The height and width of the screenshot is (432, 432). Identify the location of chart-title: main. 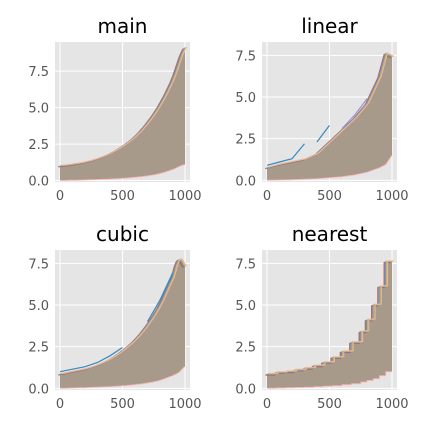
(123, 26).